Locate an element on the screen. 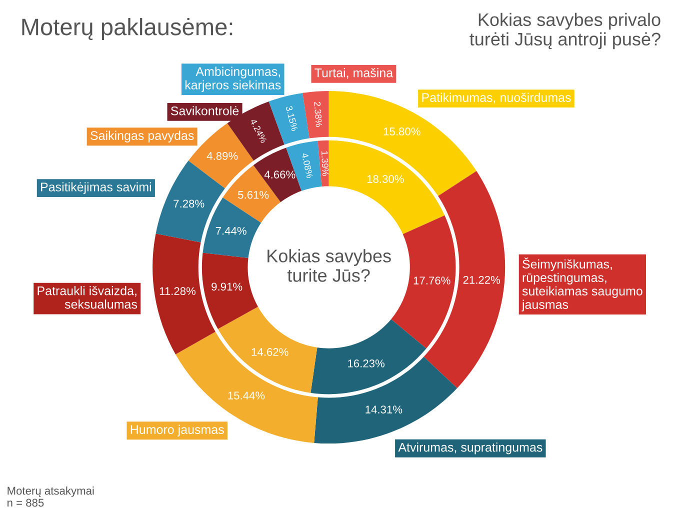 This screenshot has height=514, width=678. slice-label: Patikimumas, nuoširdumas is located at coordinates (496, 98).